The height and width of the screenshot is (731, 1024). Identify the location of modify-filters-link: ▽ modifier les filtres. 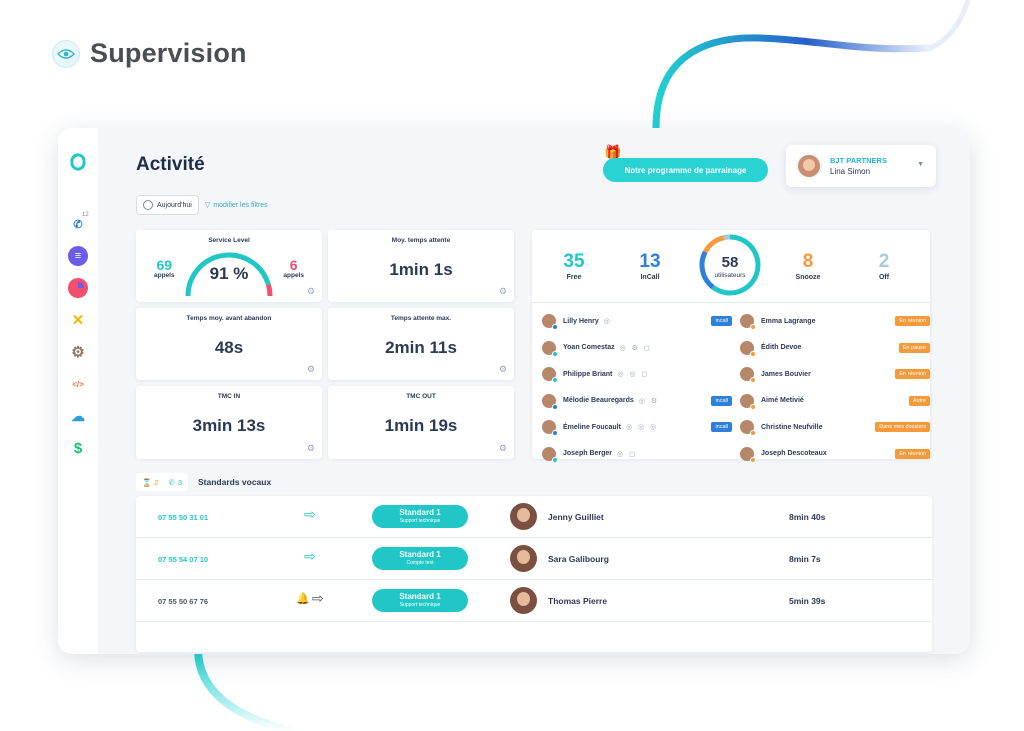
(236, 205).